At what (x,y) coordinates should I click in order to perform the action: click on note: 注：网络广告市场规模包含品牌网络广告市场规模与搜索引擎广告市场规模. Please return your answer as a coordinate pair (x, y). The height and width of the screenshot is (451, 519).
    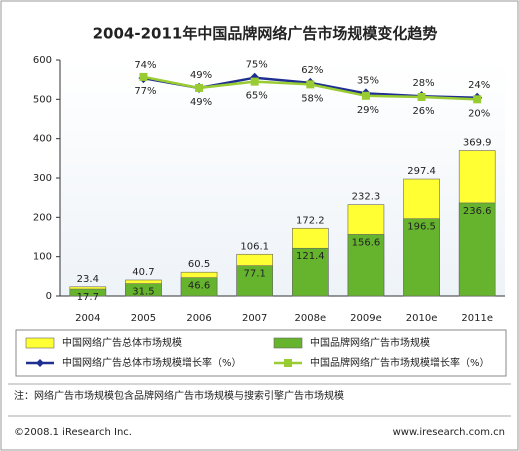
    Looking at the image, I should click on (179, 395).